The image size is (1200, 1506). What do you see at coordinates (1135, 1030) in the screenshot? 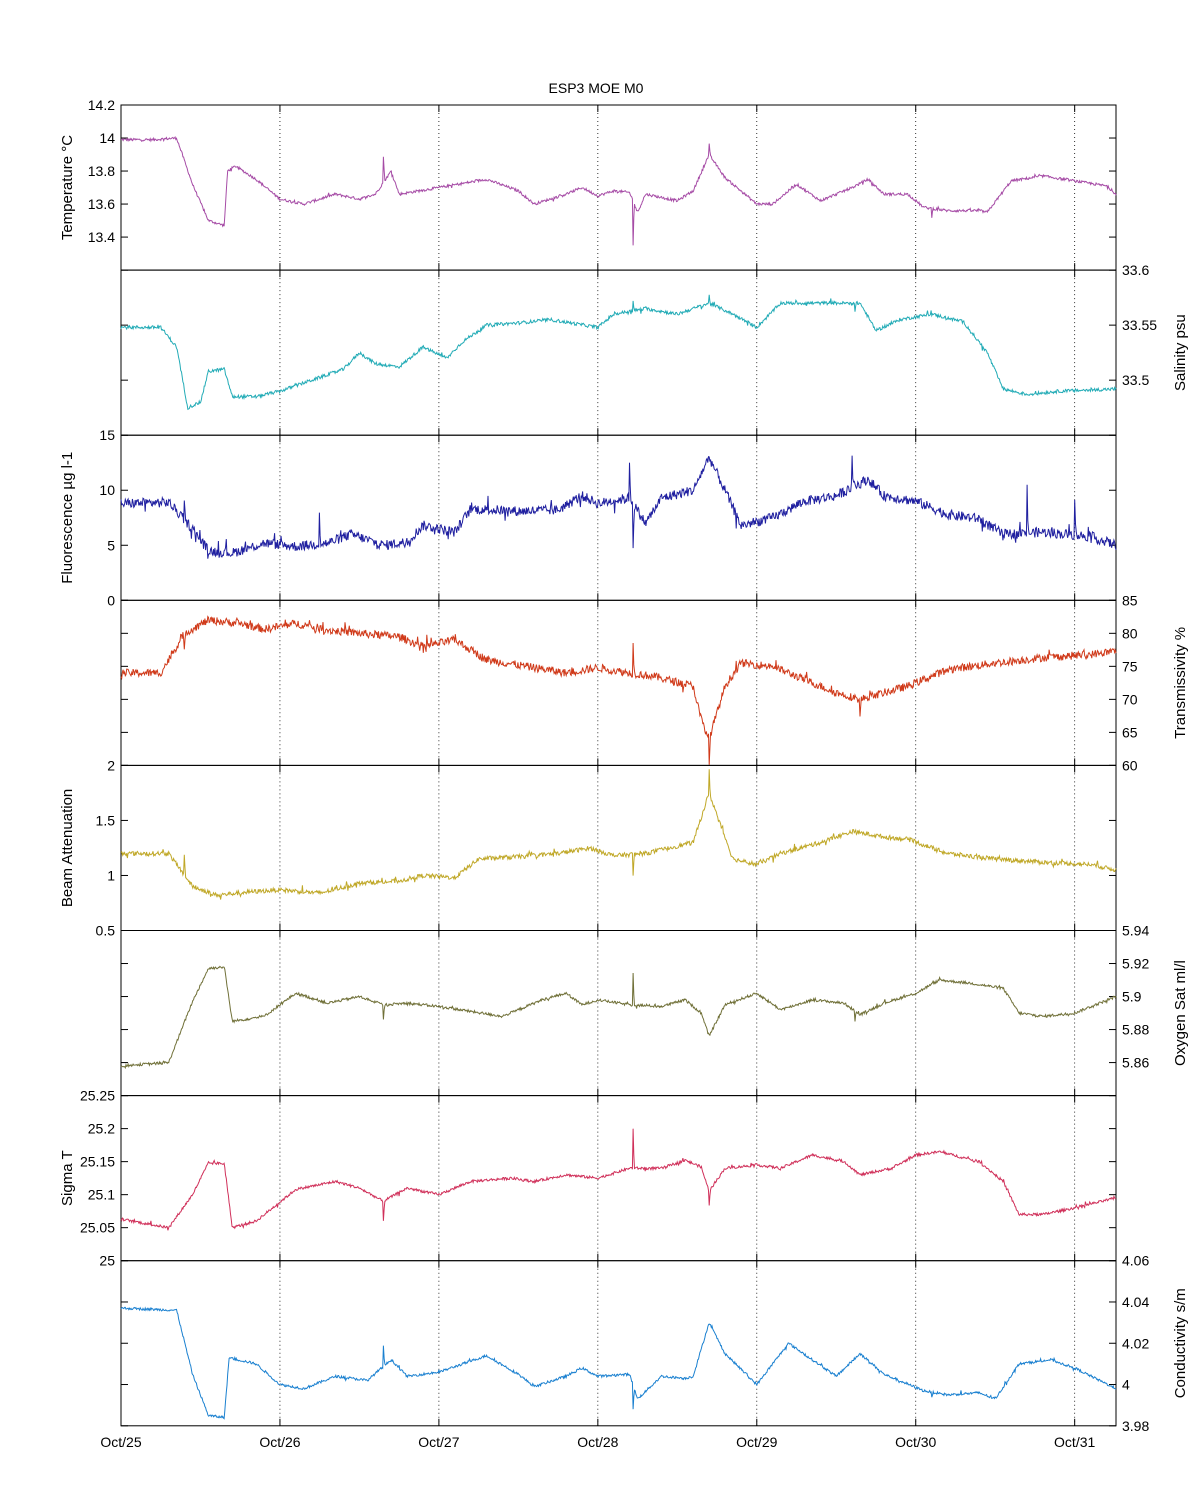
I see `y-tick-label: 5.88` at bounding box center [1135, 1030].